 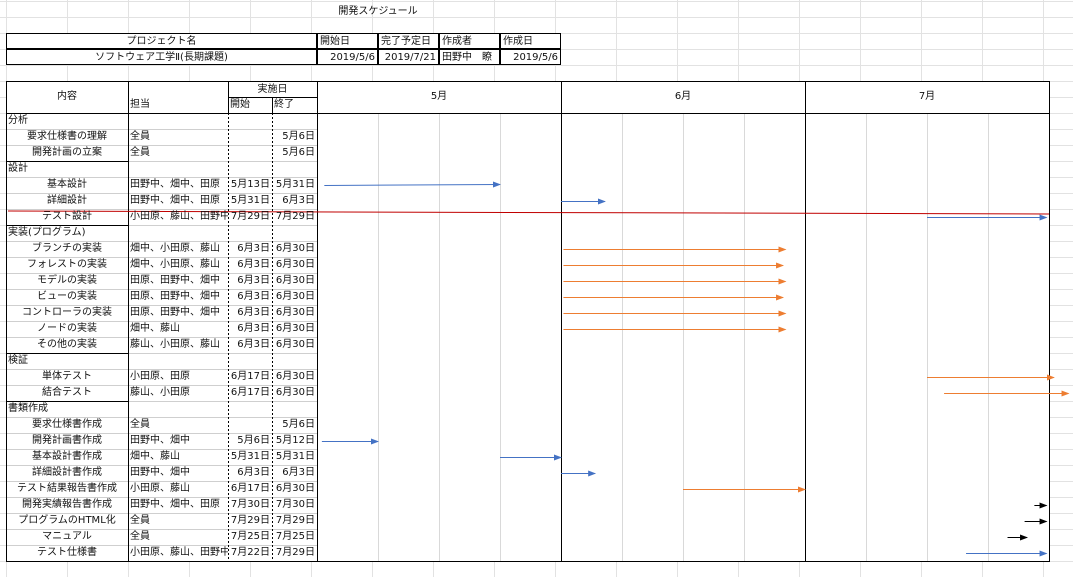 What do you see at coordinates (295, 536) in the screenshot?
I see `task-end-date: 7月25日` at bounding box center [295, 536].